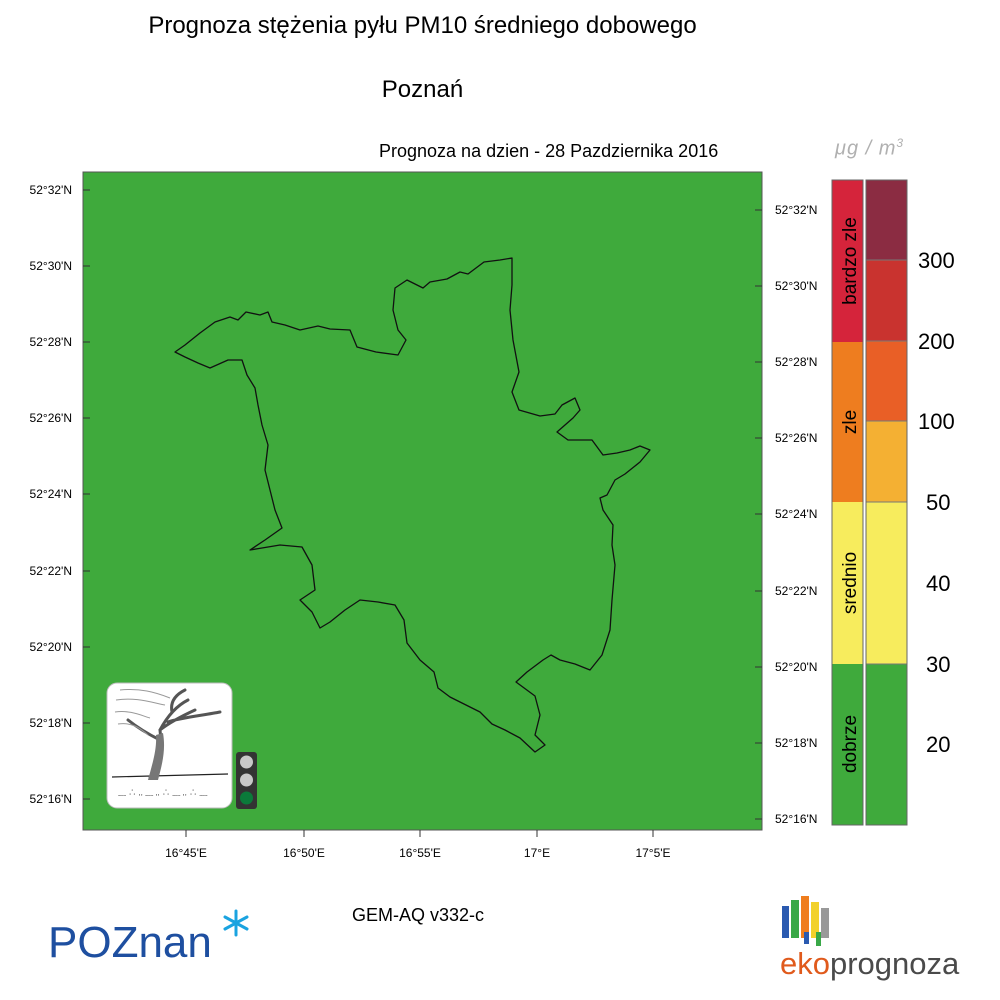 The height and width of the screenshot is (1000, 1000). I want to click on category-label: zle, so click(850, 422).